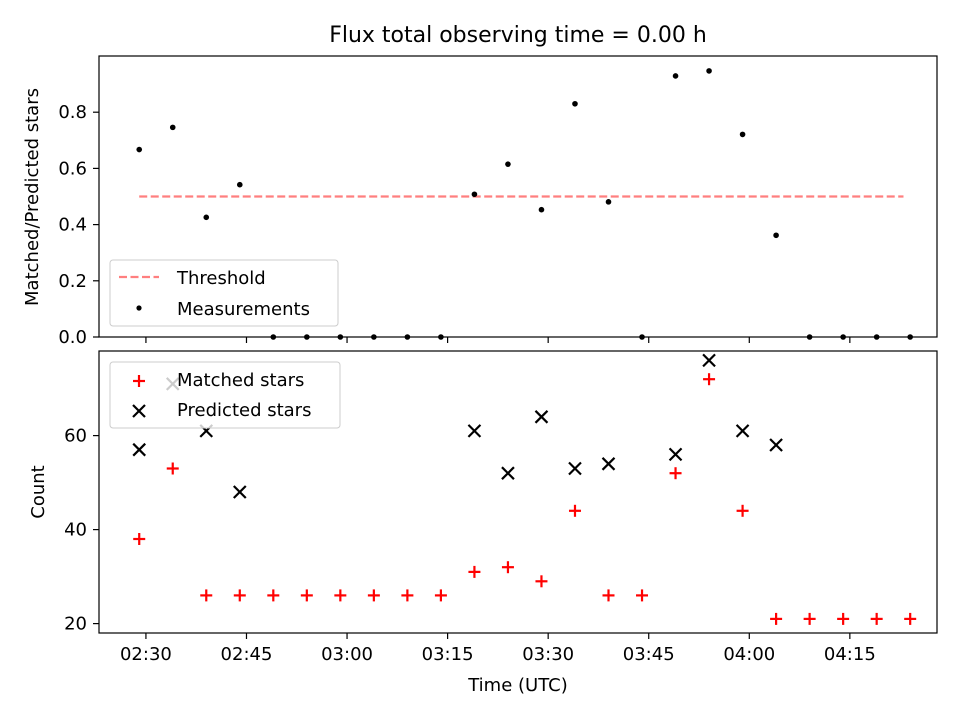  Describe the element at coordinates (139, 411) in the screenshot. I see `predicted-legend-swatch` at that location.